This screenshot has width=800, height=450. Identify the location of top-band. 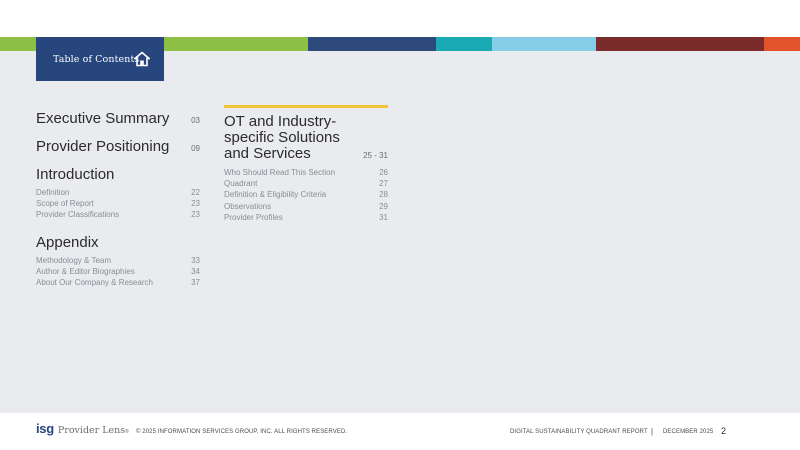
(400, 18).